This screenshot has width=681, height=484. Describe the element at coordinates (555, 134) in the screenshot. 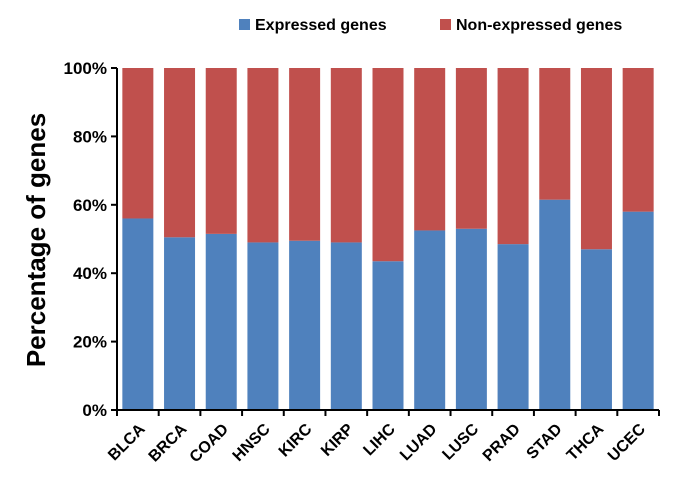

I see `bar-non-expressed-stad` at that location.